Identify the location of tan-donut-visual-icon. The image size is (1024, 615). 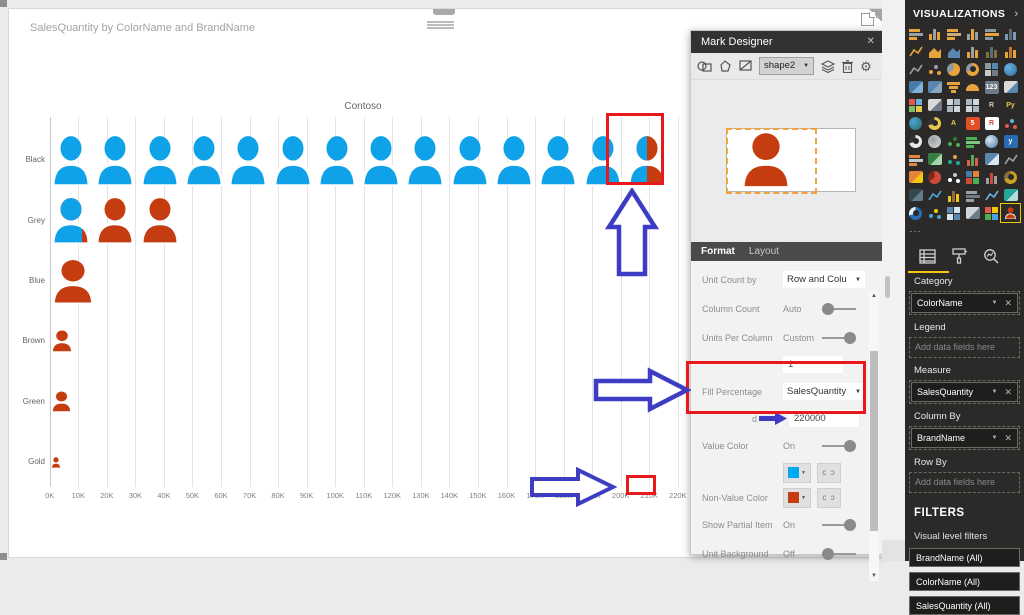
(1010, 177).